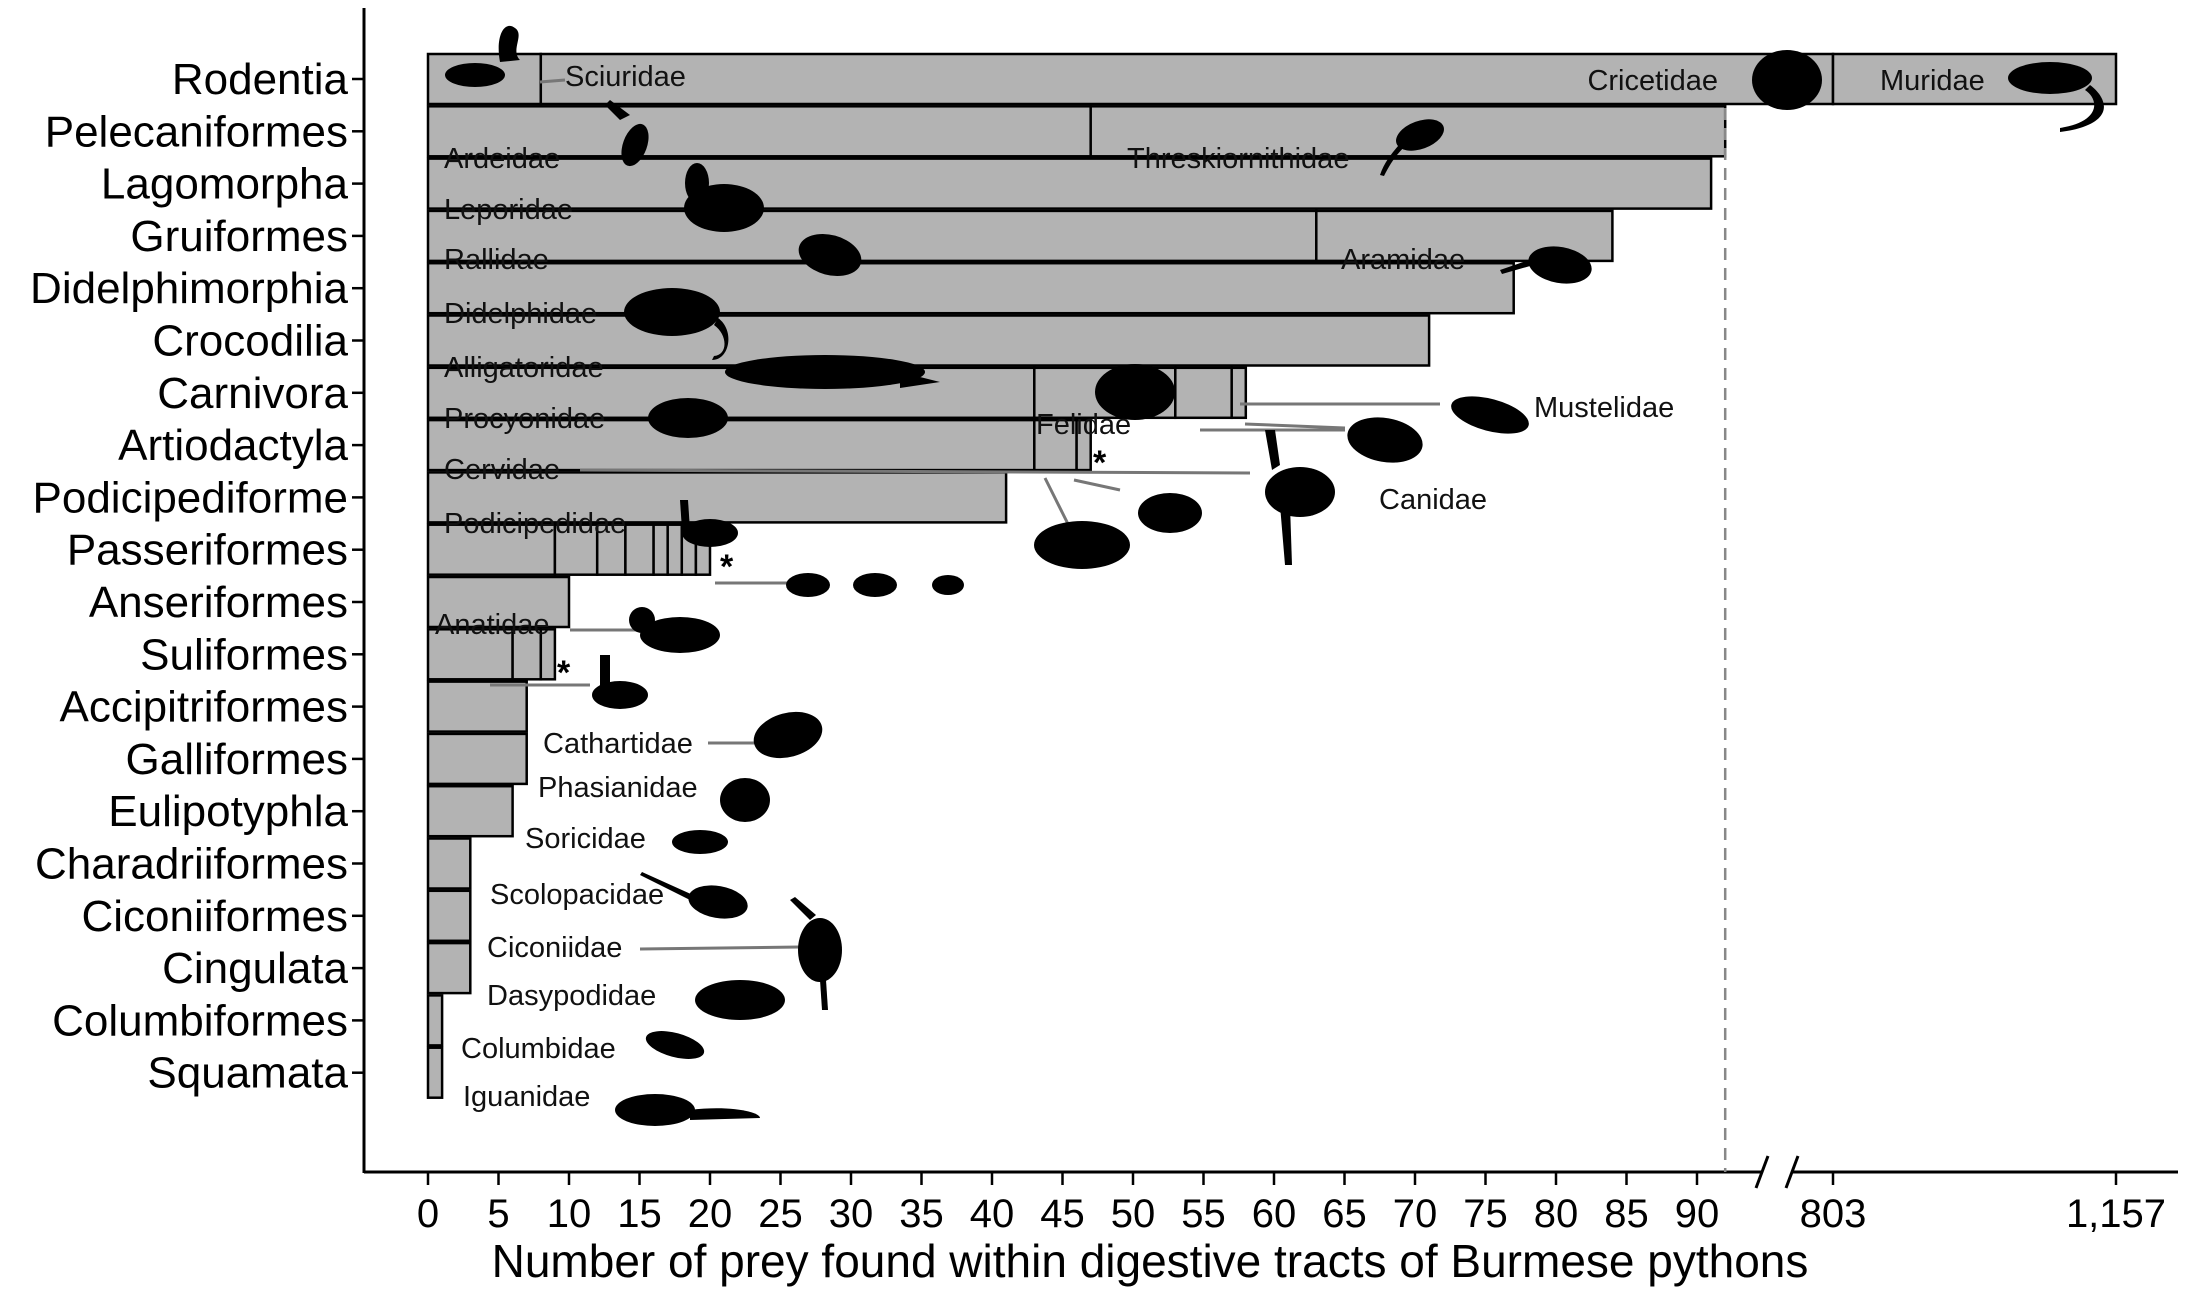  I want to click on order-label-ciconiiformes: Ciconiiformes, so click(214, 916).